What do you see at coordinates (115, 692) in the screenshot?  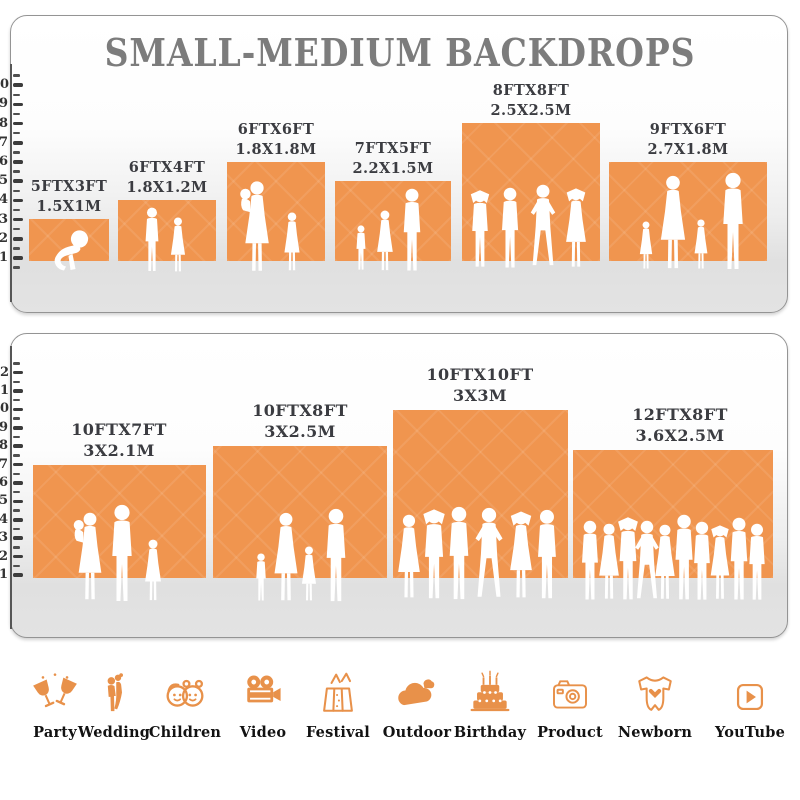 I see `wedding-icon` at bounding box center [115, 692].